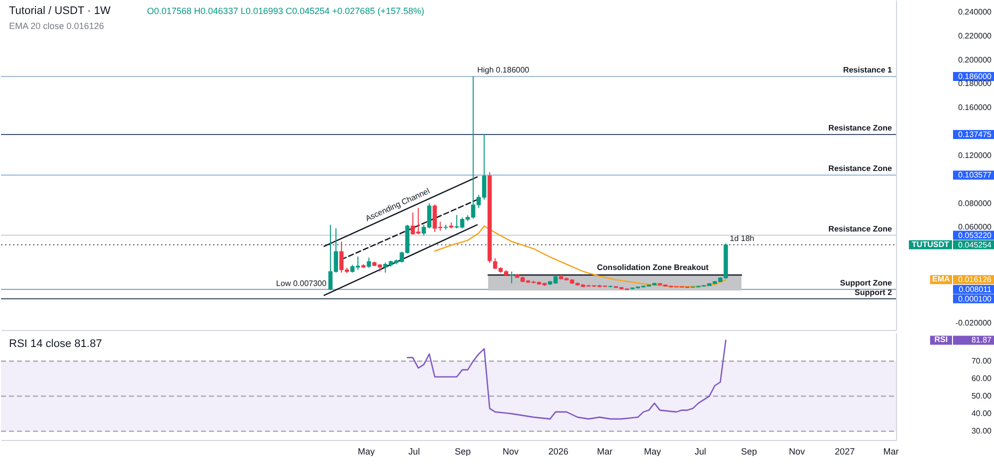 The width and height of the screenshot is (994, 474). What do you see at coordinates (975, 135) in the screenshot?
I see `y-tick-label: 0.137475` at bounding box center [975, 135].